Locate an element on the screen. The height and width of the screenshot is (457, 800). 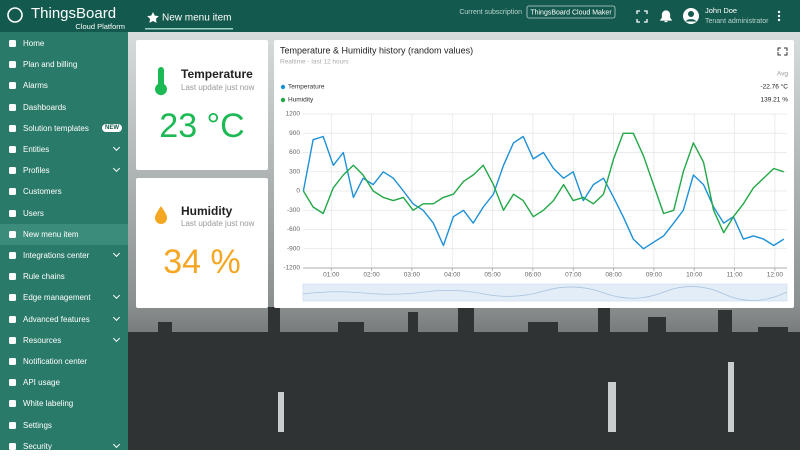
nav-label: Users is located at coordinates (33, 213).